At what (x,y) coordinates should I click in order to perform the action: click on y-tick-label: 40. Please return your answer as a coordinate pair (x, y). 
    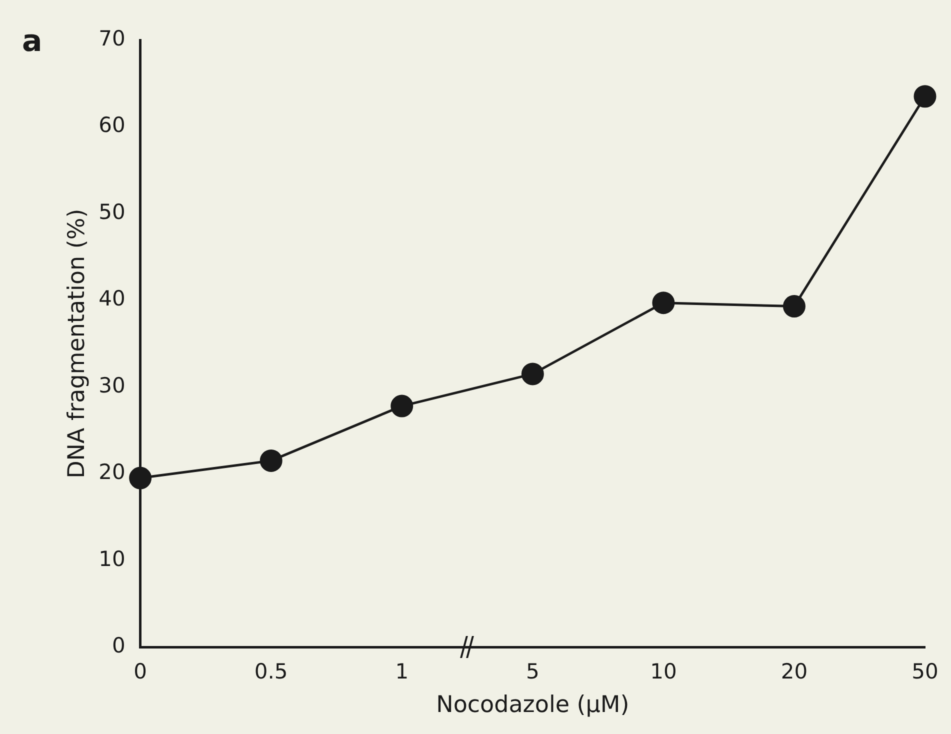
    Looking at the image, I should click on (112, 298).